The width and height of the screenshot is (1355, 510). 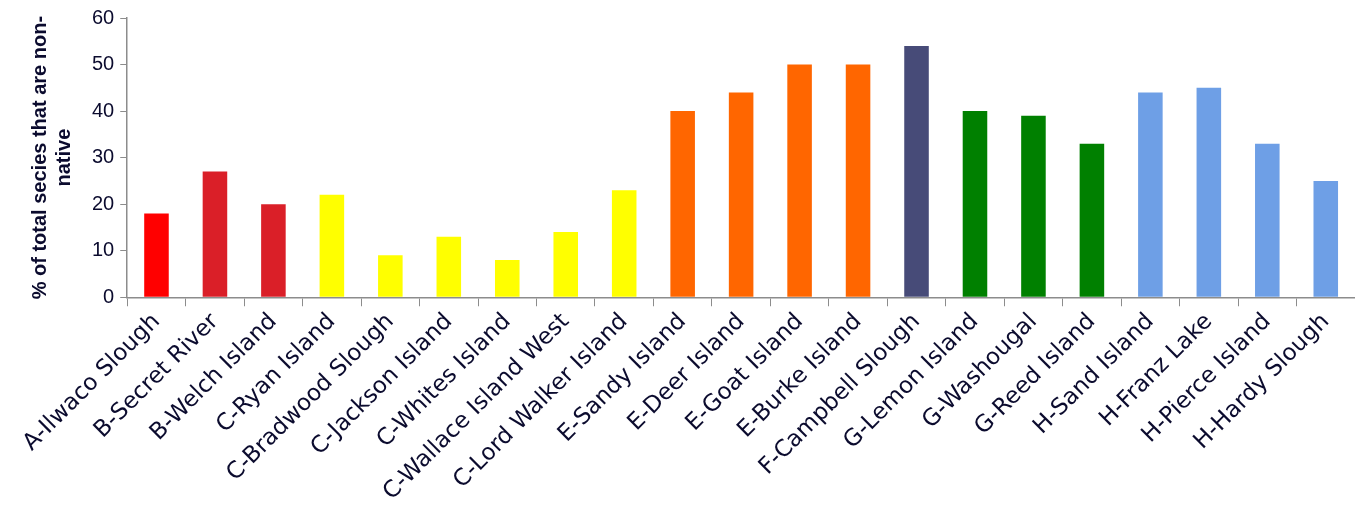 What do you see at coordinates (103, 16) in the screenshot?
I see `y-tick-label: 60` at bounding box center [103, 16].